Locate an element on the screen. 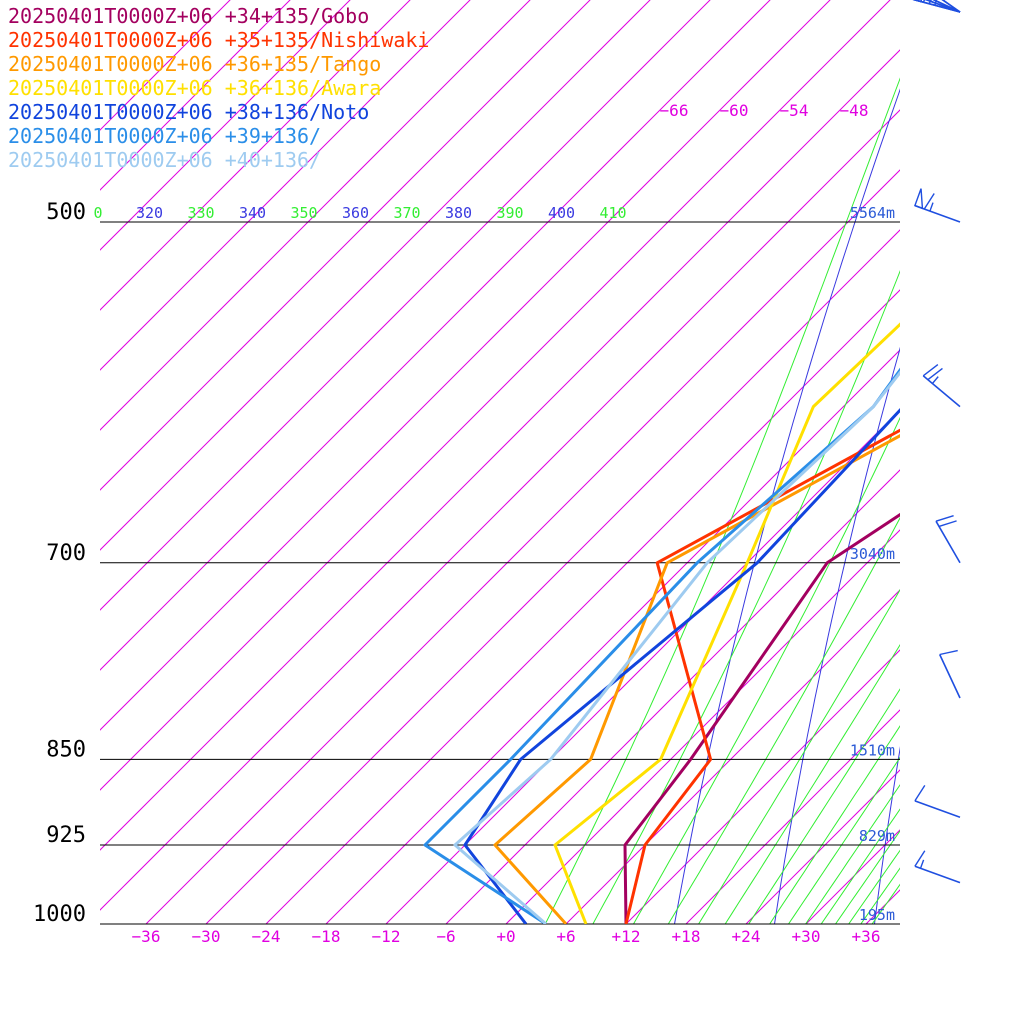  theta-label: 380 is located at coordinates (458, 213).